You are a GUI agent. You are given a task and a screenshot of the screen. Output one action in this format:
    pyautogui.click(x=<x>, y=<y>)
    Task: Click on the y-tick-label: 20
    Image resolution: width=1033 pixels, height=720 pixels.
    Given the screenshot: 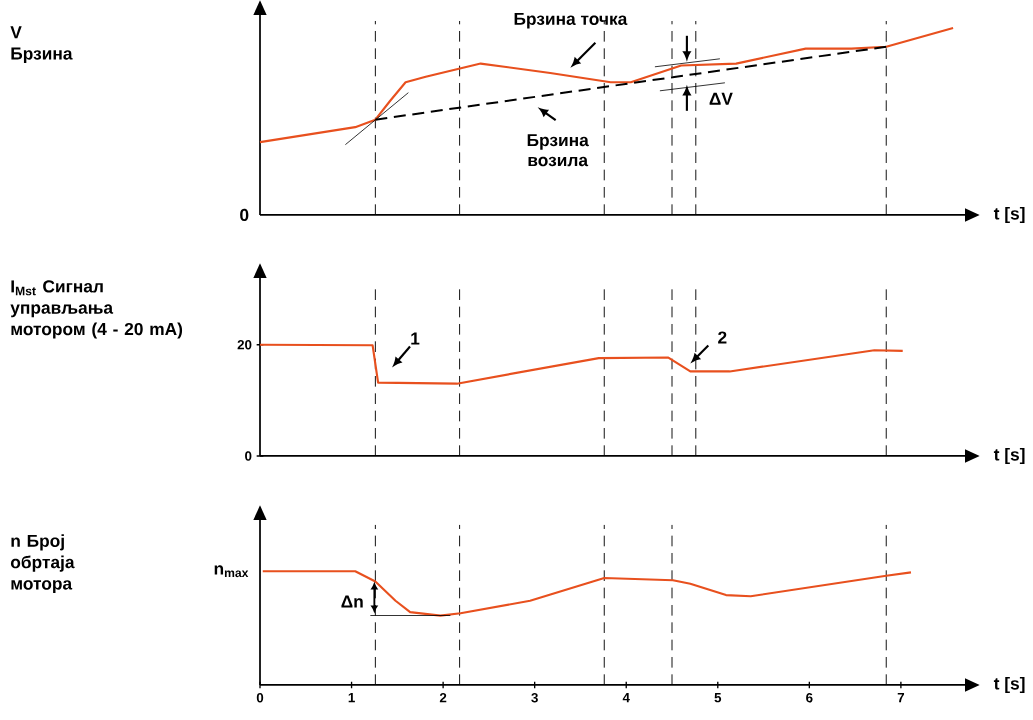 What is the action you would take?
    pyautogui.click(x=244, y=345)
    